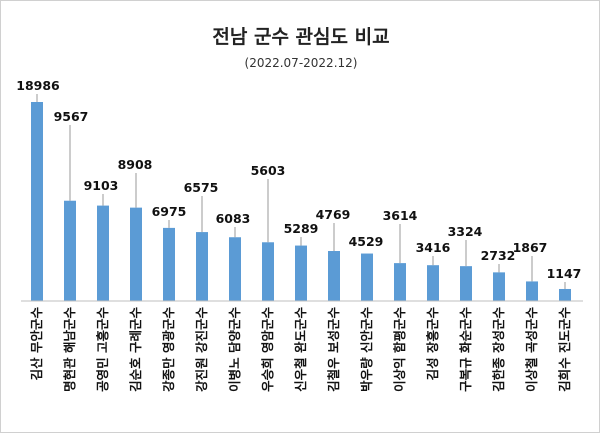  What do you see at coordinates (531, 349) in the screenshot?
I see `category-label-16: 이상철 곡성군수` at bounding box center [531, 349].